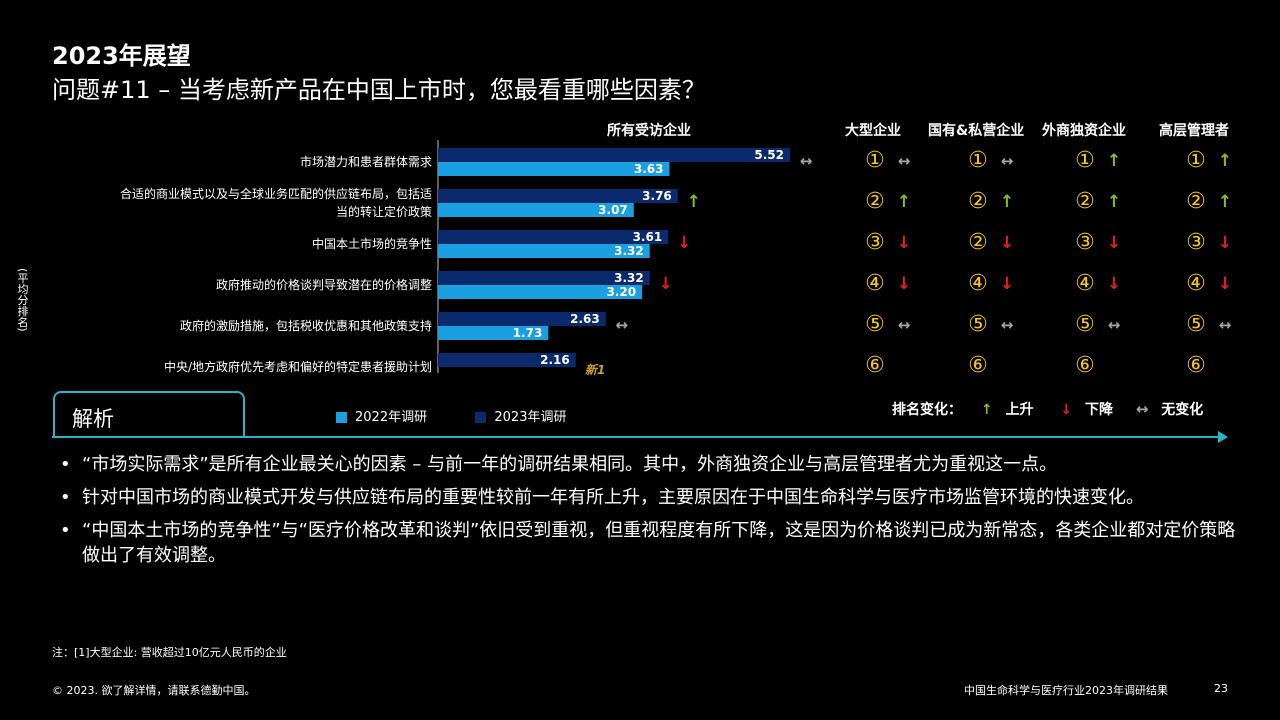  What do you see at coordinates (323, 285) in the screenshot?
I see `category-label-line: 政府推动的价格谈判导致潜在的价格调整` at bounding box center [323, 285].